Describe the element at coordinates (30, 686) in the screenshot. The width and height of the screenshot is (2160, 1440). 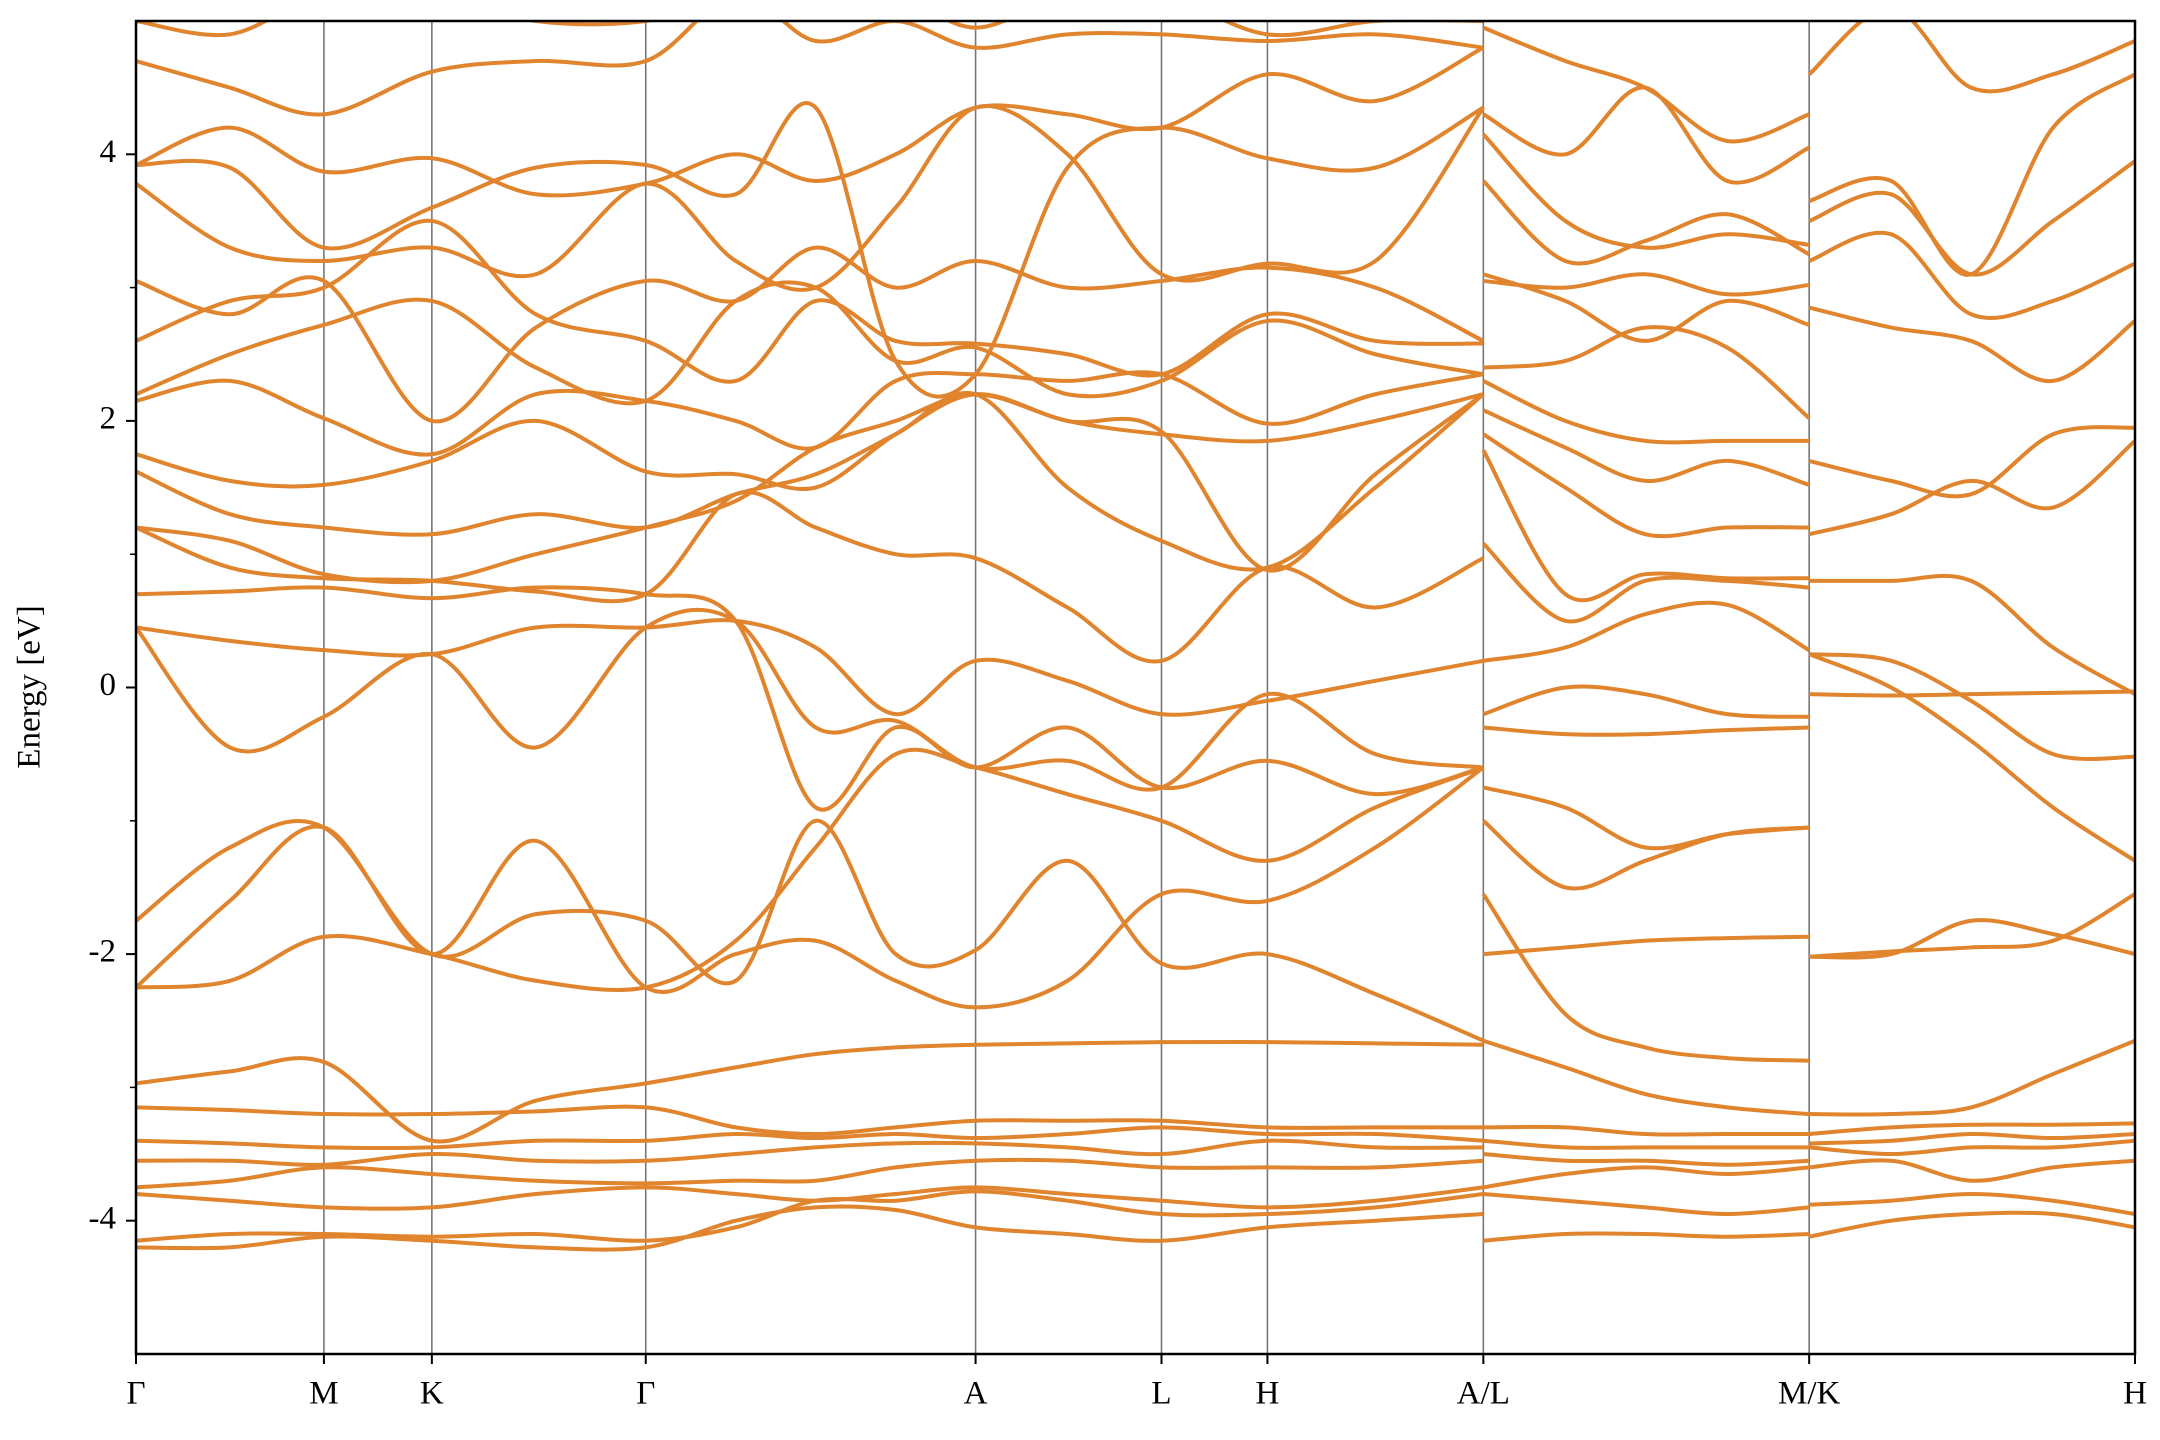
I see `y-axis-label: Energy [eV]` at that location.